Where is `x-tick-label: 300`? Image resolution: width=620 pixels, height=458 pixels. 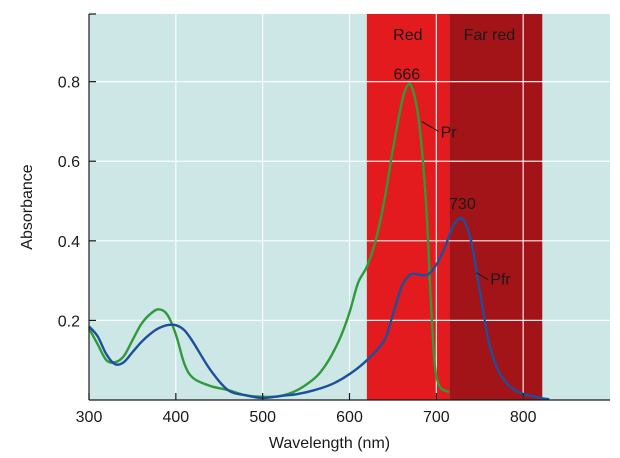
x-tick-label: 300 is located at coordinates (89, 417).